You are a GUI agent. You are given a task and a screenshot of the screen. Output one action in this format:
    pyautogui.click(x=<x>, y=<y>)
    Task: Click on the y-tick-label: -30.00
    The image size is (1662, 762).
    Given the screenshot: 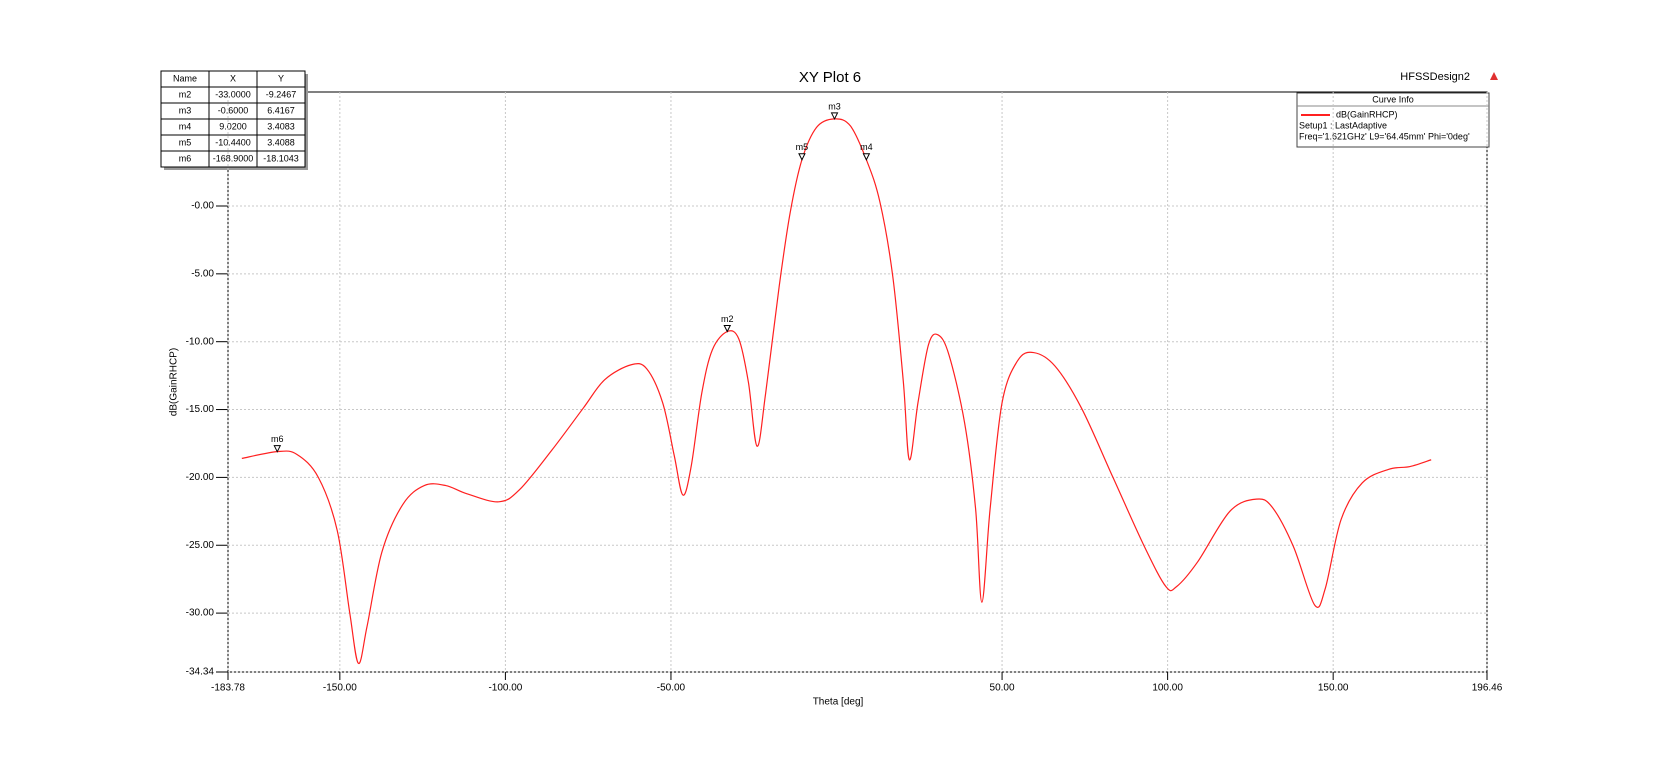 What is the action you would take?
    pyautogui.click(x=200, y=613)
    